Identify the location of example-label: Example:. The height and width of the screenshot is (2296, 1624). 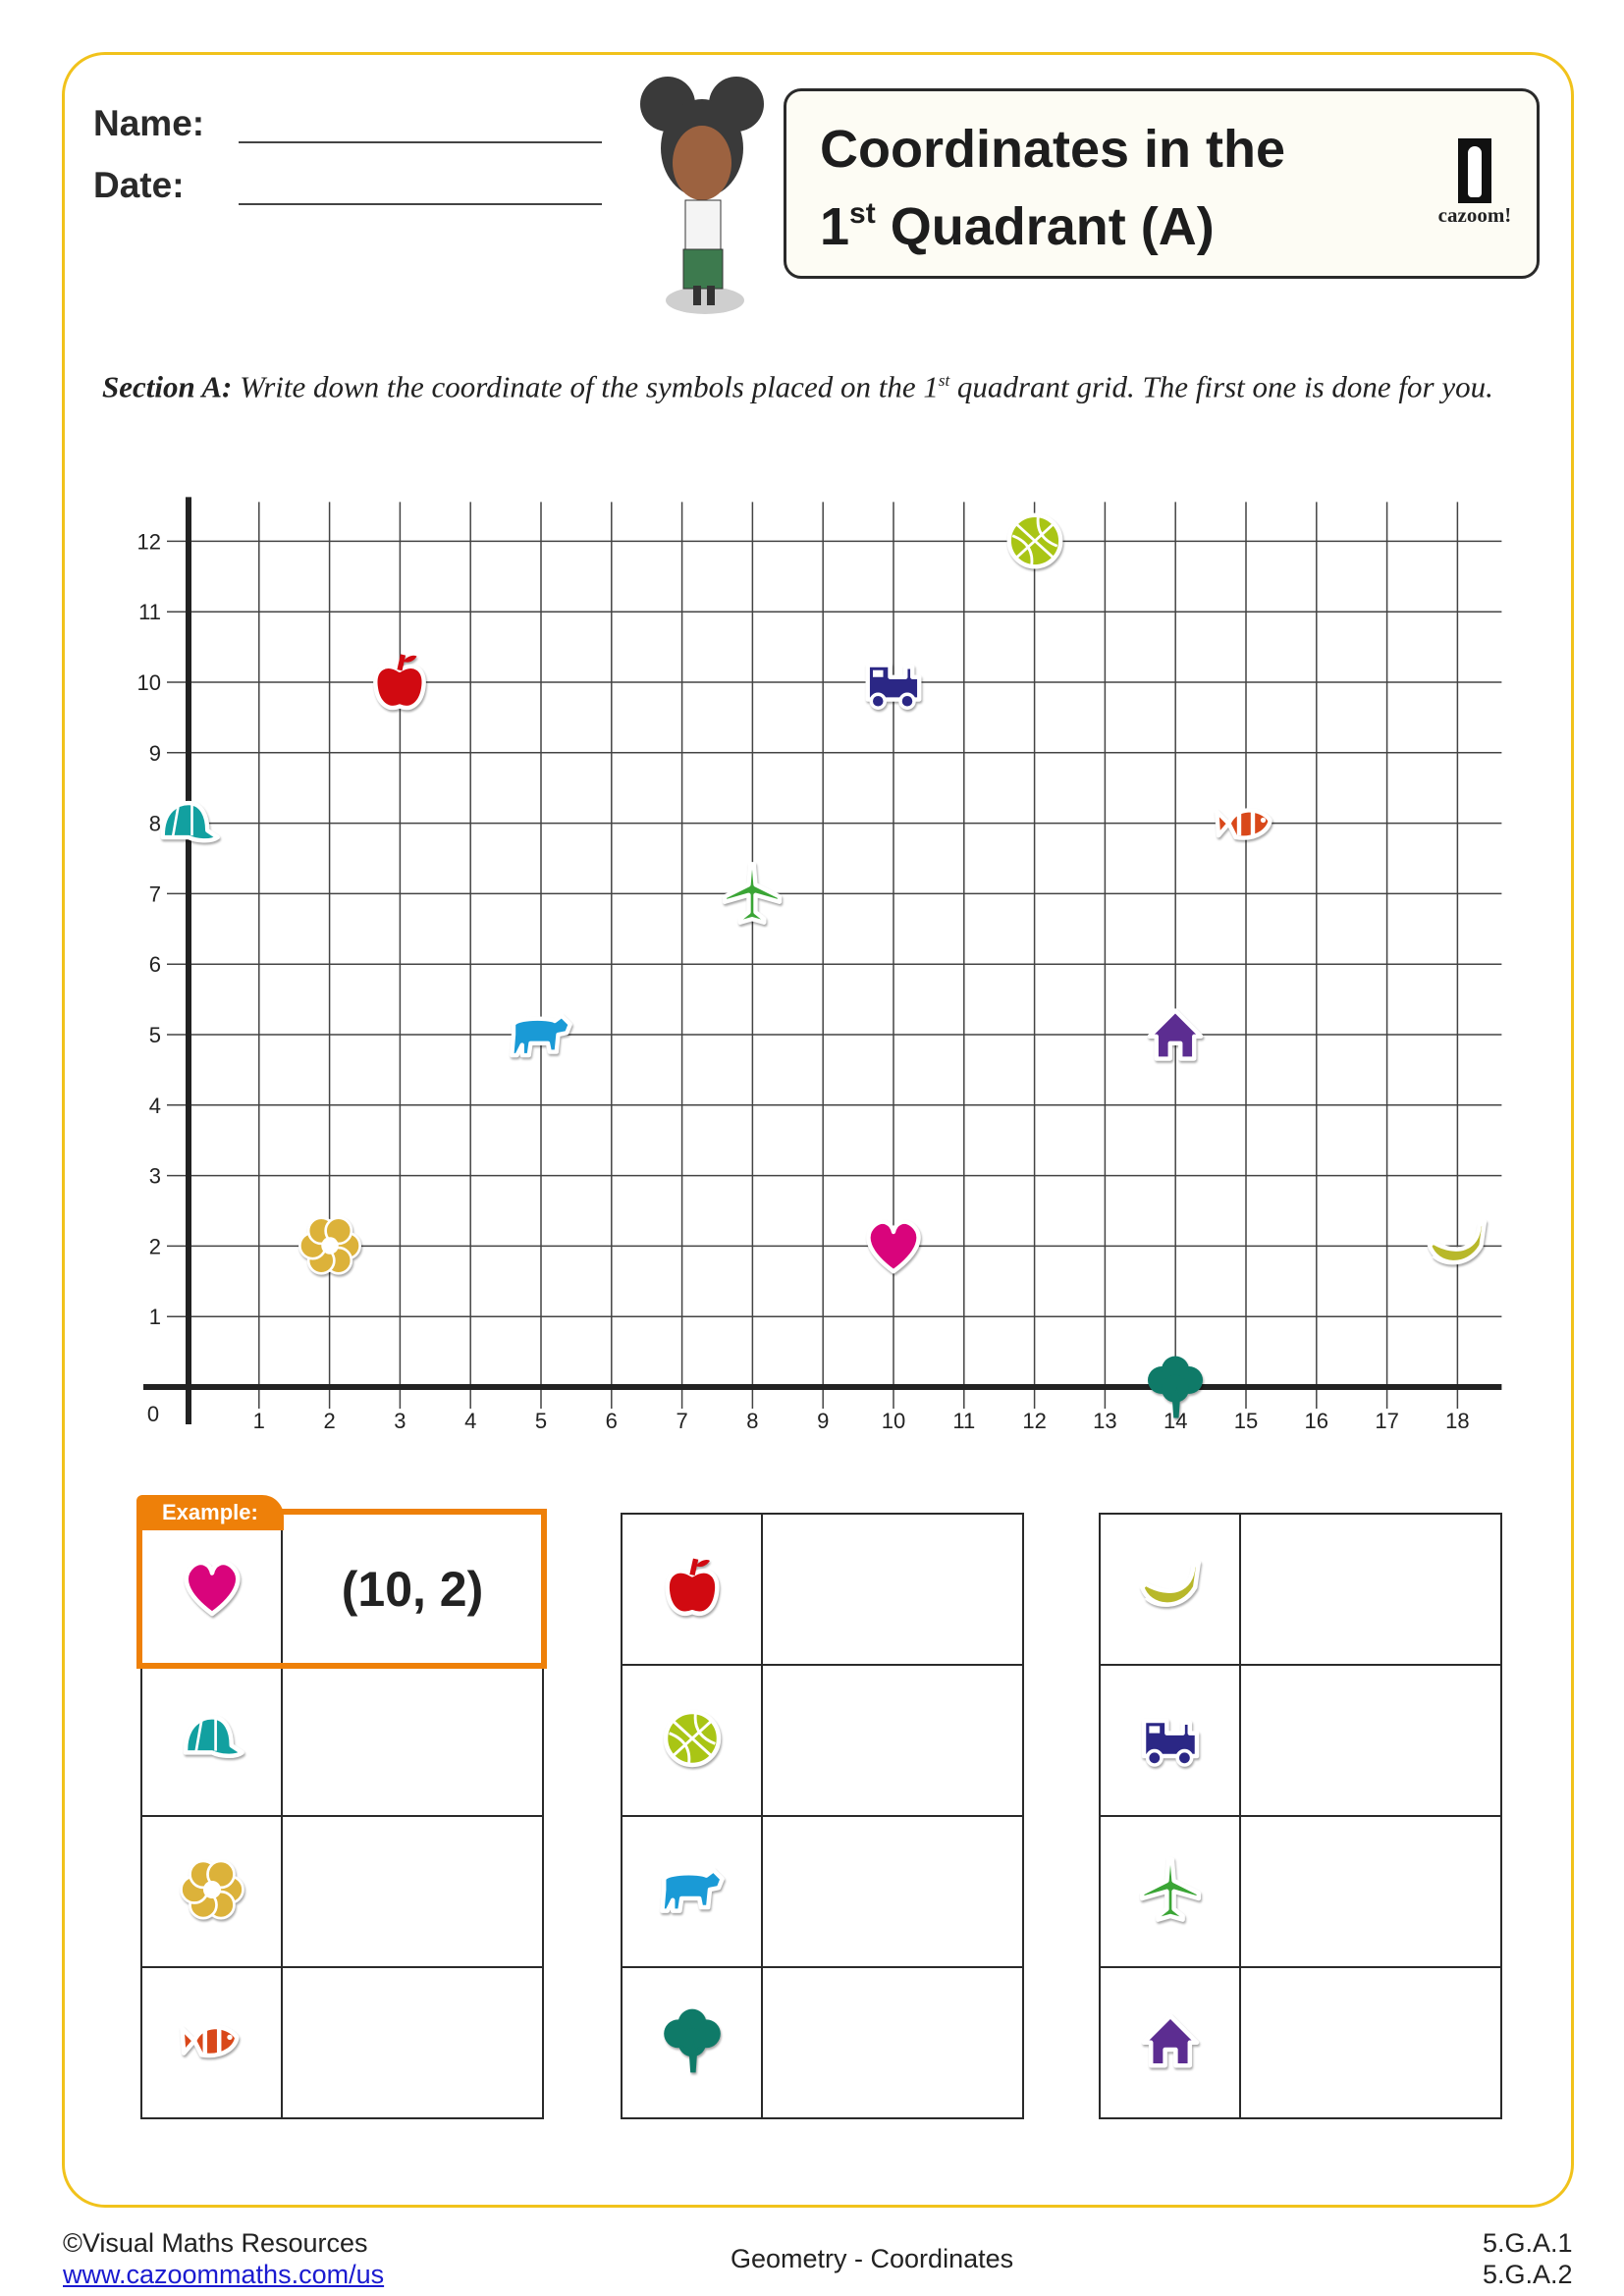
(210, 1512).